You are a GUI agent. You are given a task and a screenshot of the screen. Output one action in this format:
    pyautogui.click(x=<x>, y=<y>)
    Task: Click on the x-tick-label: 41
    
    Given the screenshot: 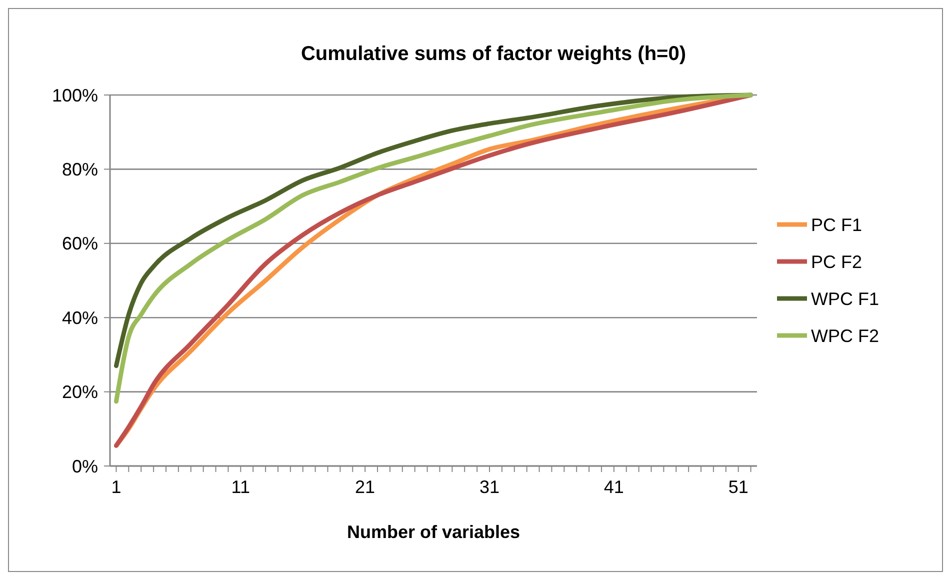 What is the action you would take?
    pyautogui.click(x=614, y=487)
    